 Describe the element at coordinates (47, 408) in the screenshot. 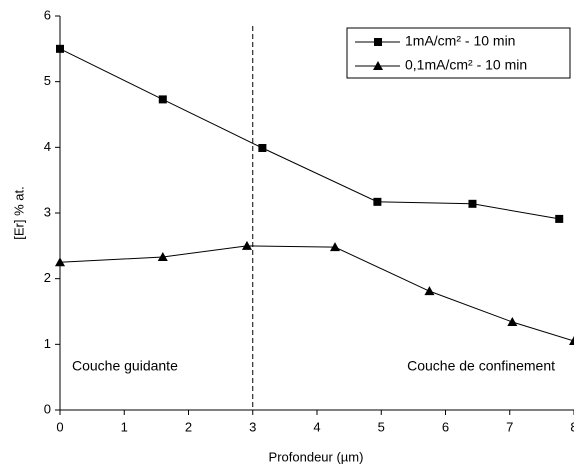

I see `y-tick-label: 0` at that location.